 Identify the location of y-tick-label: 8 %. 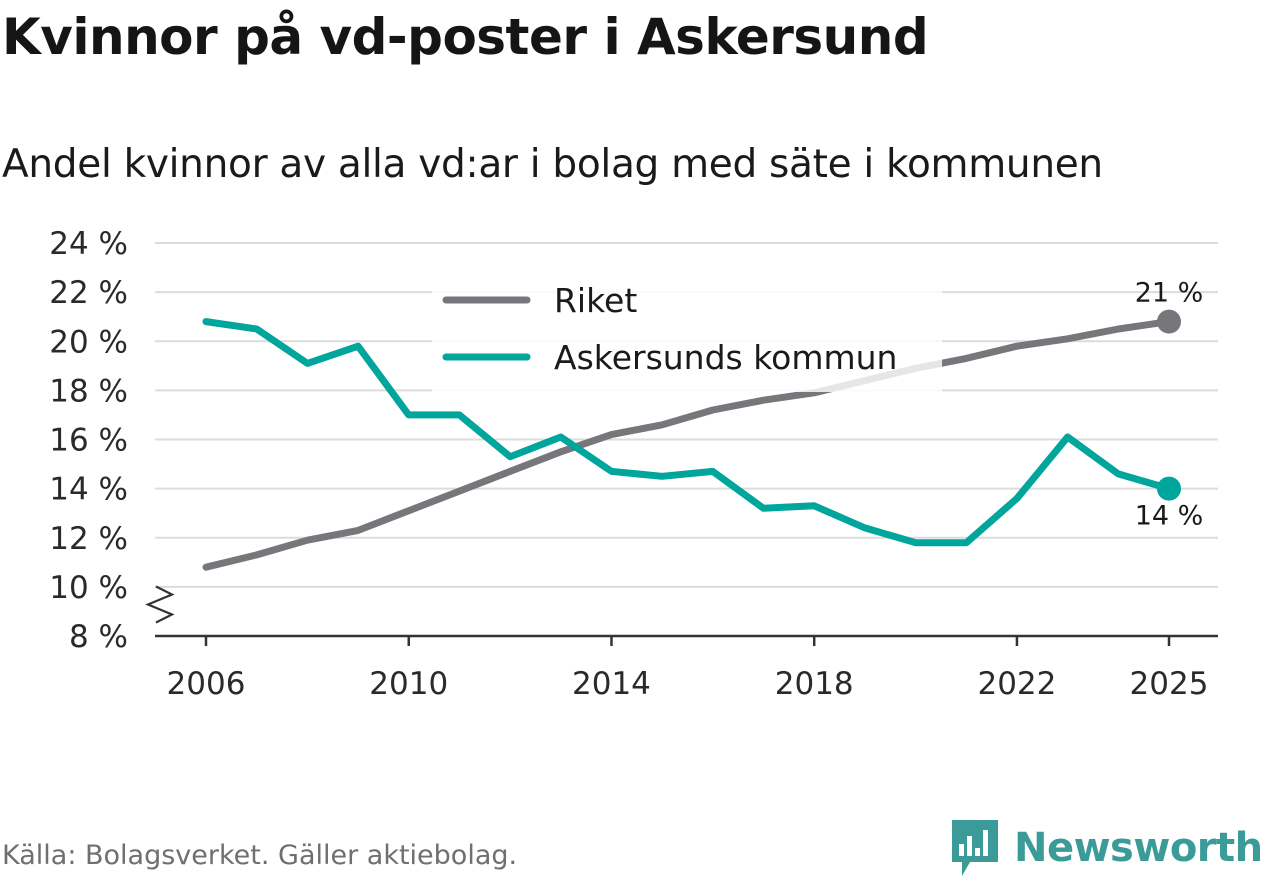
(98, 637).